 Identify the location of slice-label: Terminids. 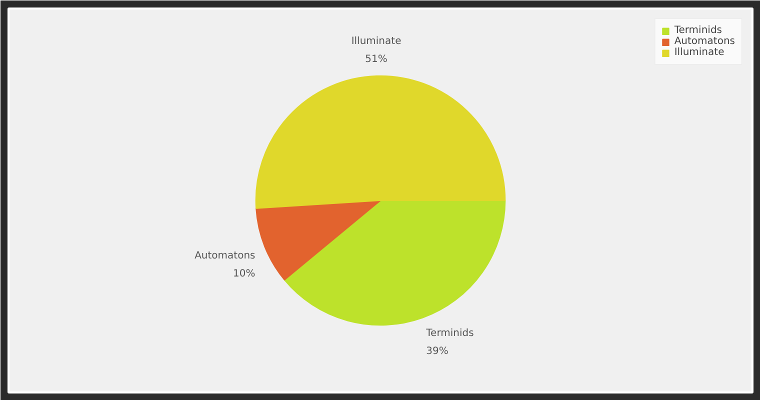
(449, 333).